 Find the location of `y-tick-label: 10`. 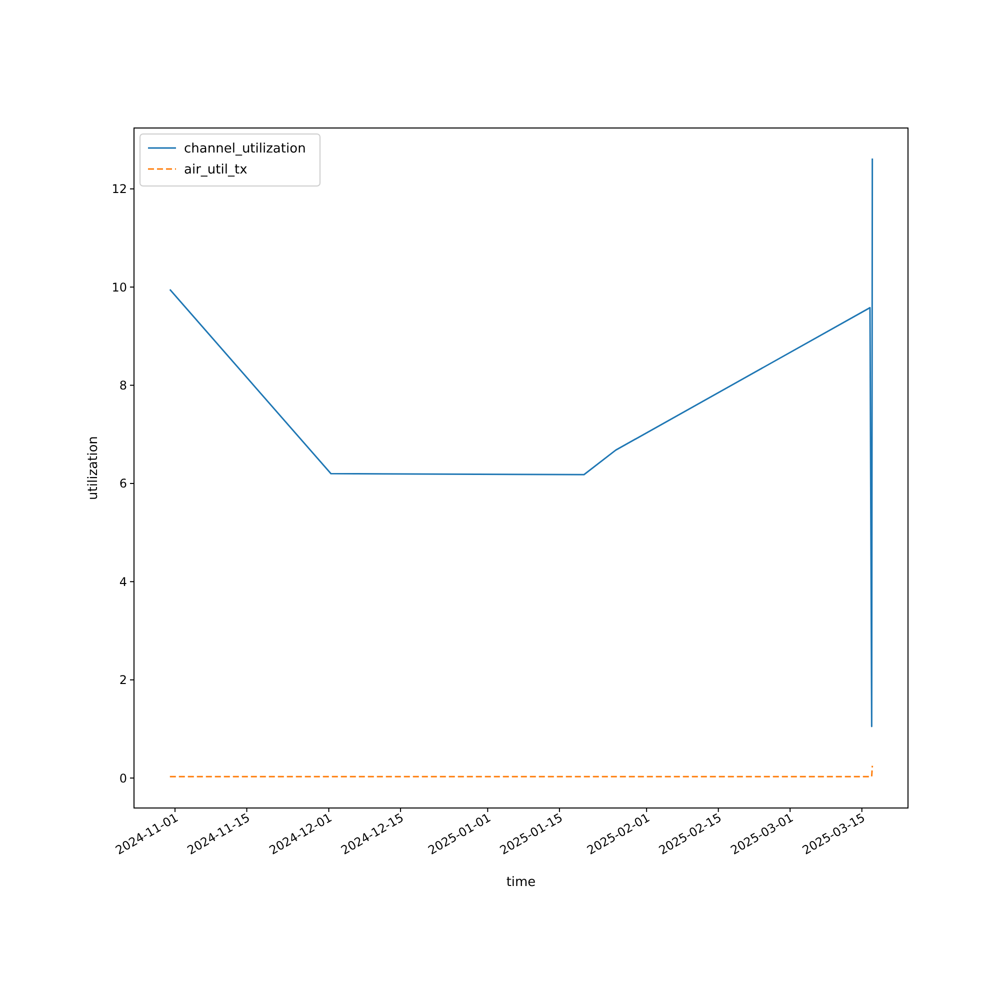

y-tick-label: 10 is located at coordinates (119, 287).